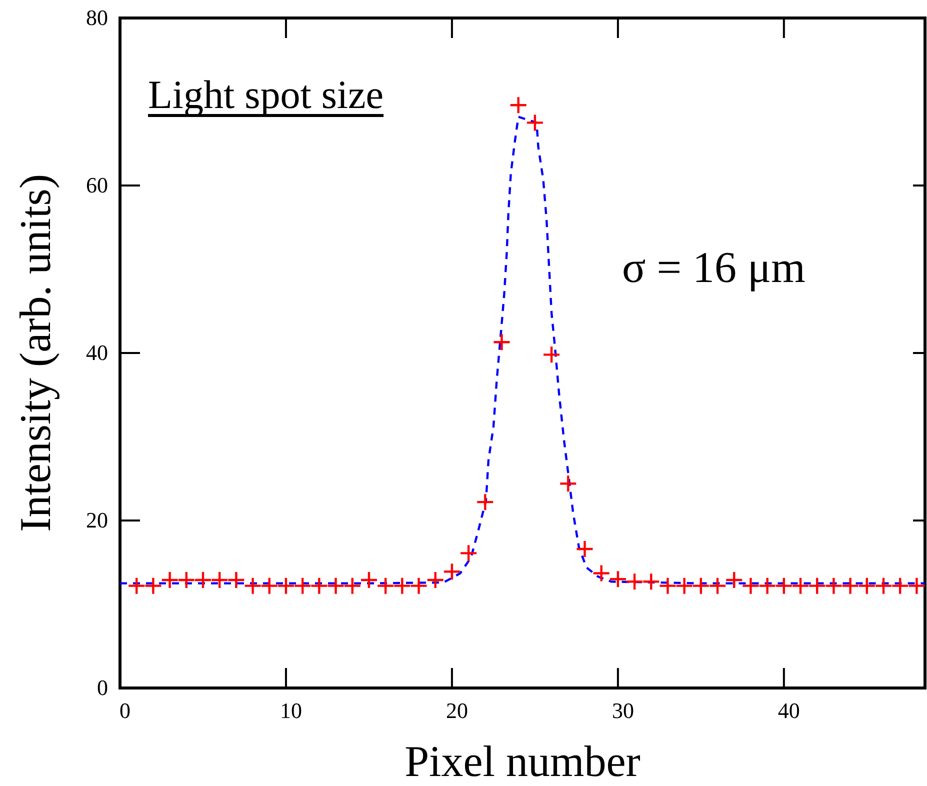 The width and height of the screenshot is (927, 786). I want to click on x-tick-label: 10, so click(291, 710).